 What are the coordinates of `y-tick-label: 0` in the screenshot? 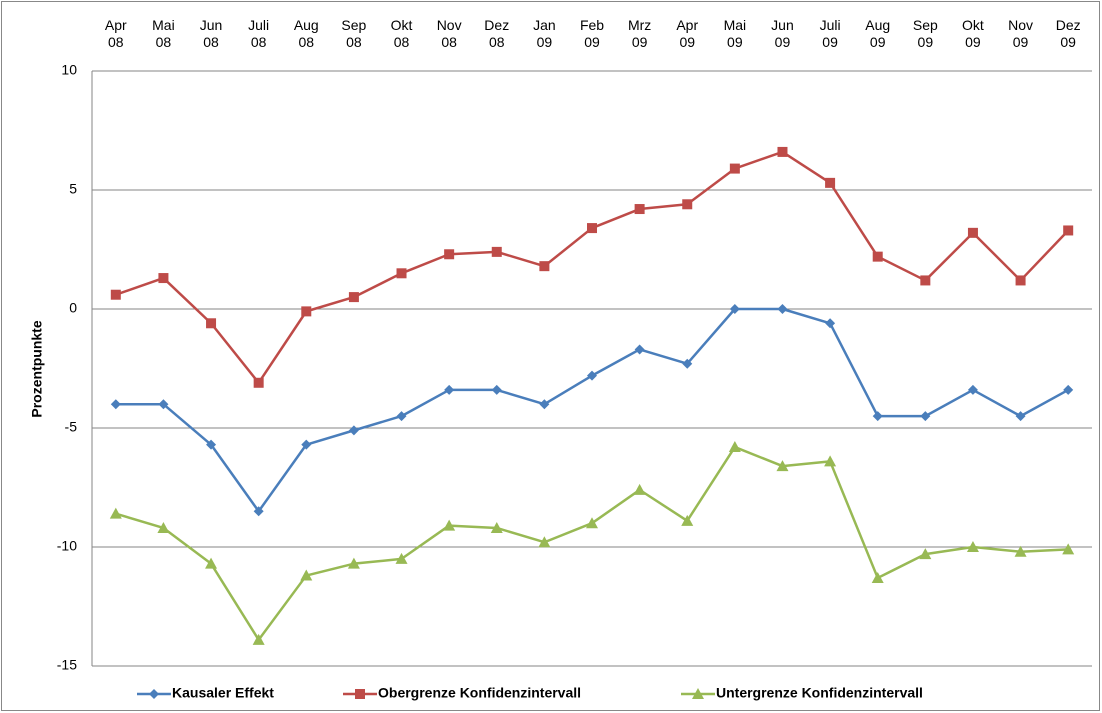 It's located at (73, 308).